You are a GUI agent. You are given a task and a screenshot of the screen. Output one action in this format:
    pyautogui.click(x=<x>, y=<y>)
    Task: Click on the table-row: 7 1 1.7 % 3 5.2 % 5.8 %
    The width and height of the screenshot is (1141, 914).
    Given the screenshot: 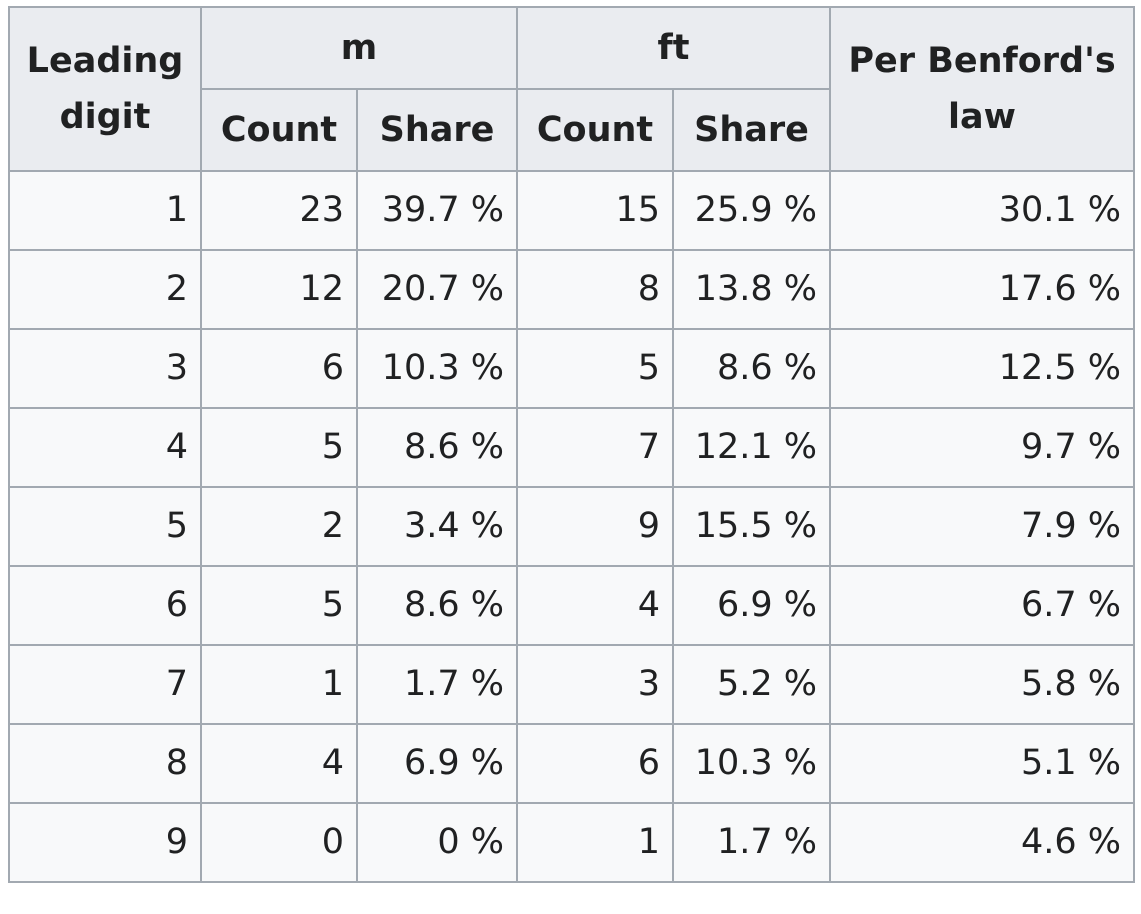 What is the action you would take?
    pyautogui.click(x=572, y=684)
    